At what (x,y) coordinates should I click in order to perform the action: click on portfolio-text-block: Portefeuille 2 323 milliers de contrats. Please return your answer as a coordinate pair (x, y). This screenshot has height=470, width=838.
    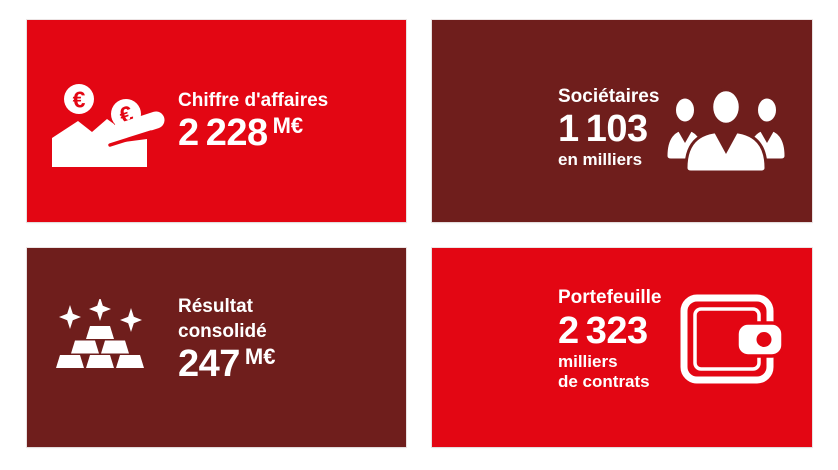
    Looking at the image, I should click on (614, 339).